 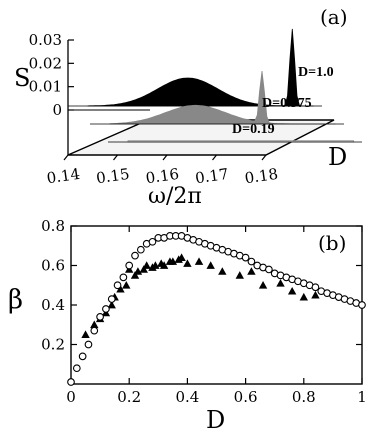 I want to click on panel-a-y-tick-label: 0, so click(x=57, y=110).